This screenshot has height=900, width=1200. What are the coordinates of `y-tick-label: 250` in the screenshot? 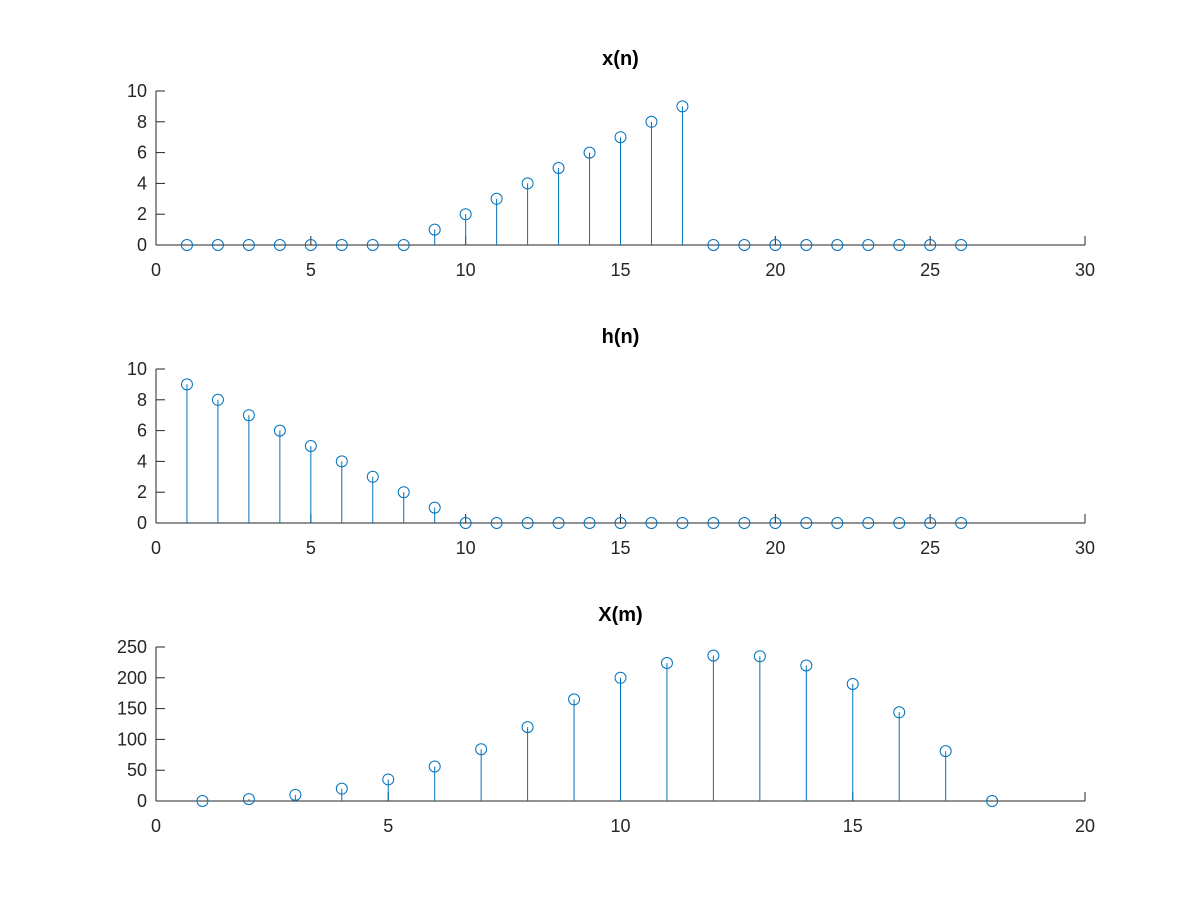 It's located at (132, 647).